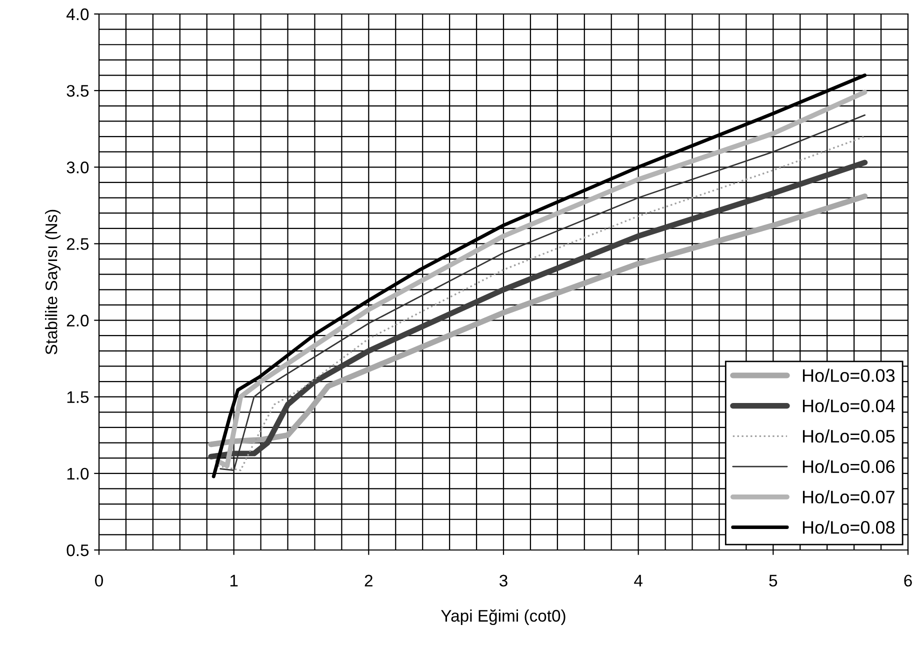 The width and height of the screenshot is (920, 656). Describe the element at coordinates (368, 580) in the screenshot. I see `x-tick-label: 2` at that location.